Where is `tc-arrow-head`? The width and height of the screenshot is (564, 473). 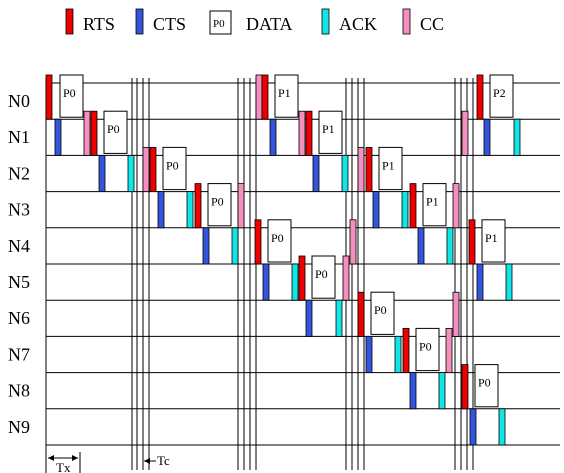 tc-arrow-head is located at coordinates (147, 461).